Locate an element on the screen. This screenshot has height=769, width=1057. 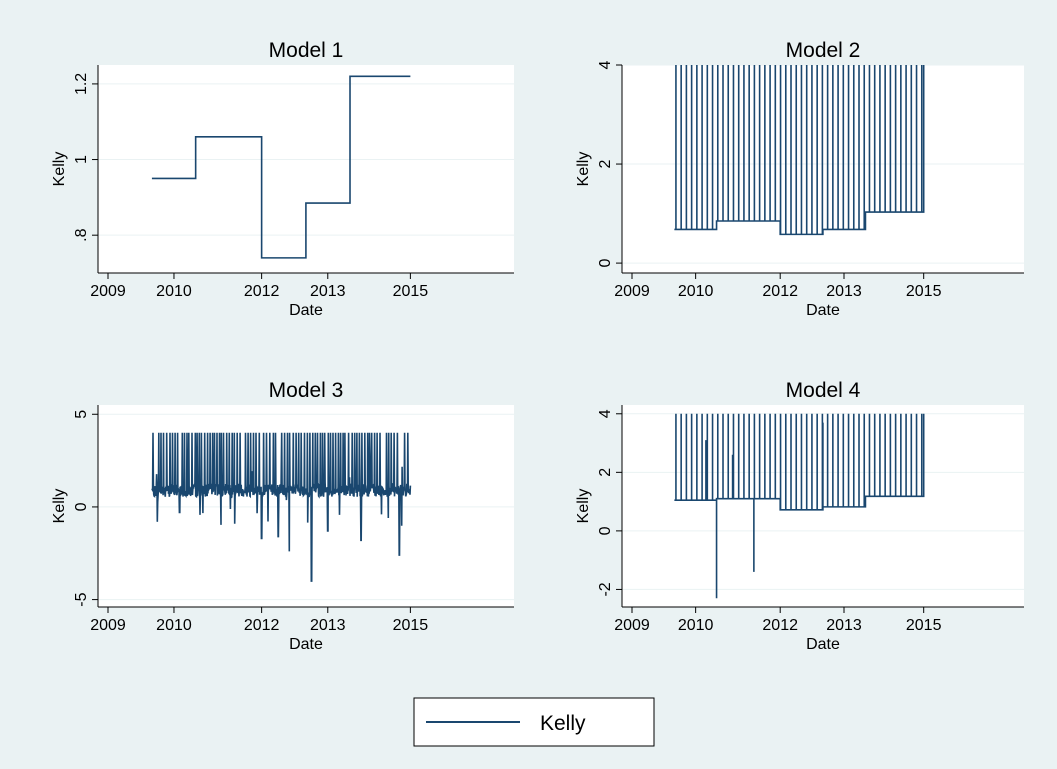
y-tick-label: -2 is located at coordinates (605, 589).